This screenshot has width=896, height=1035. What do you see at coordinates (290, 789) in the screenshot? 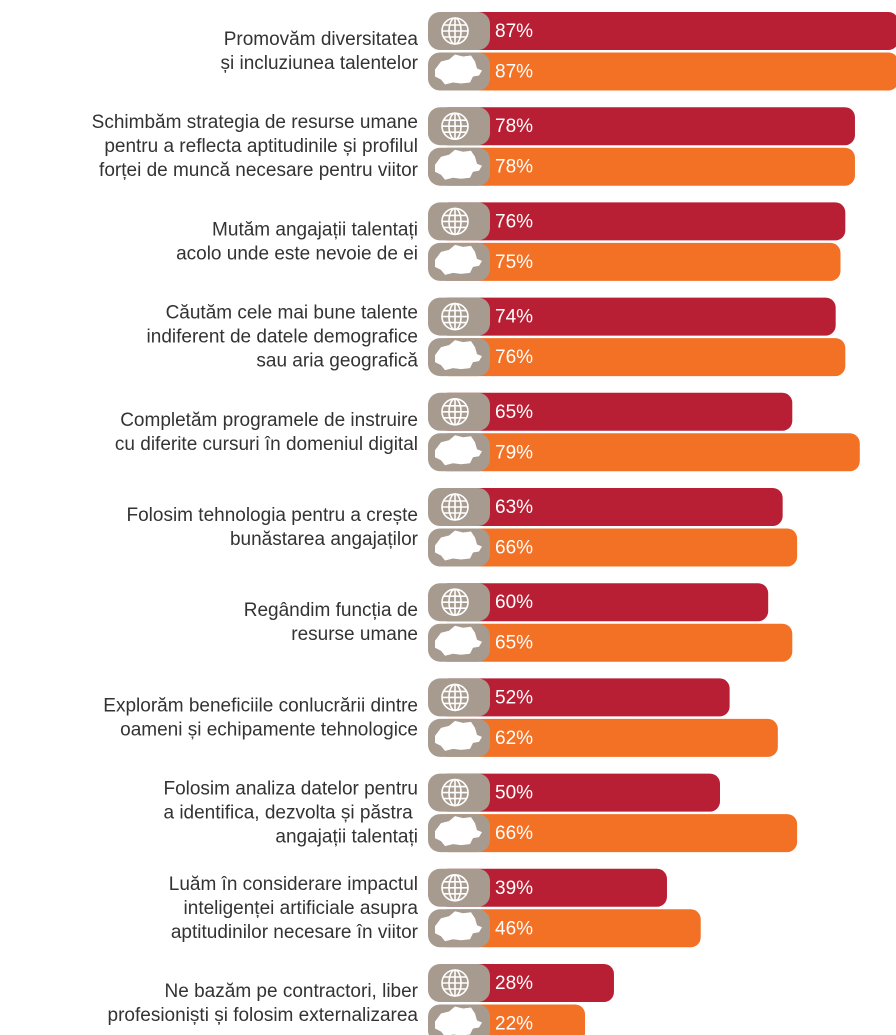
I see `category-line: Folosim analiza datelor pentru` at bounding box center [290, 789].